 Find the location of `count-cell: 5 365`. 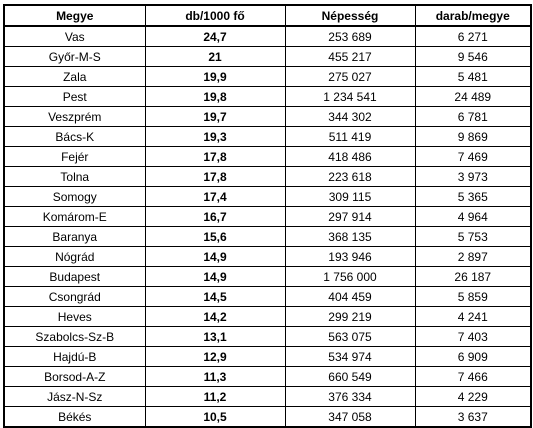

count-cell: 5 365 is located at coordinates (473, 196).